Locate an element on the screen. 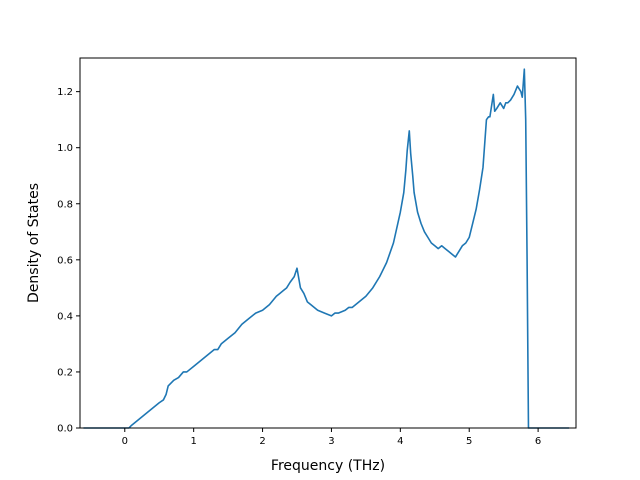  x-tick-label: 2 is located at coordinates (262, 441).